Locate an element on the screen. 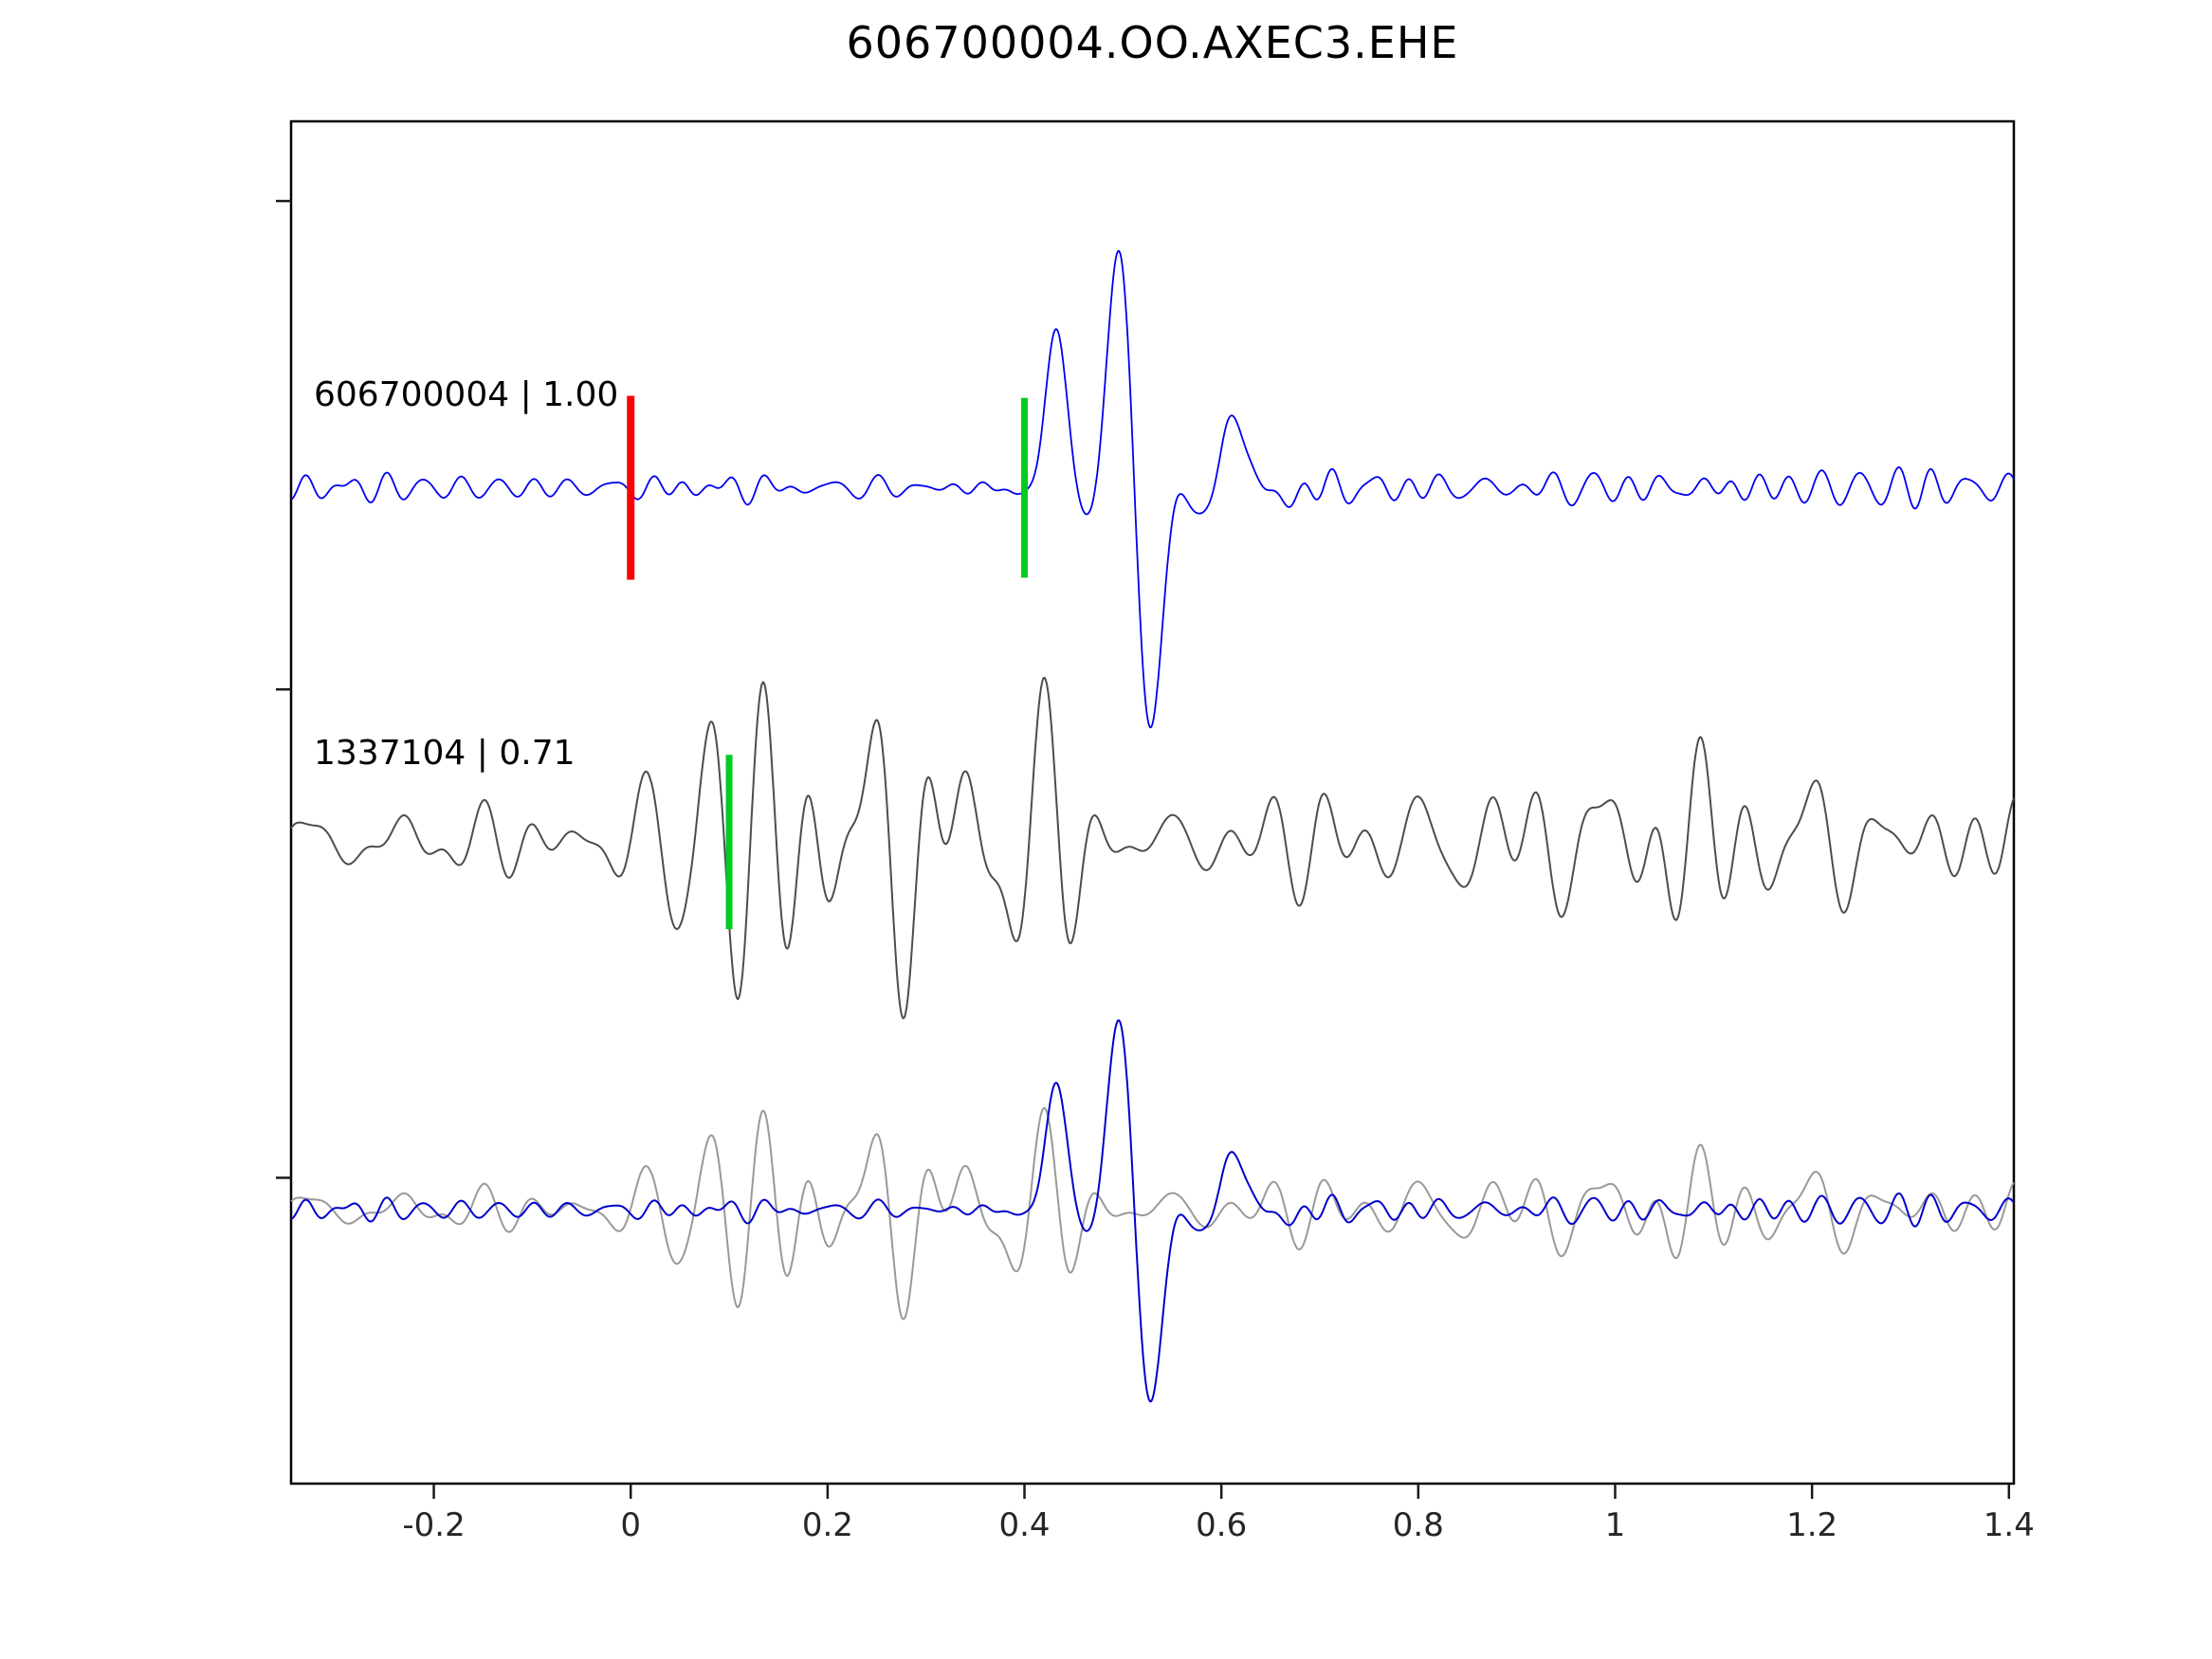  x-tick-label: 1.2 is located at coordinates (1812, 1525).